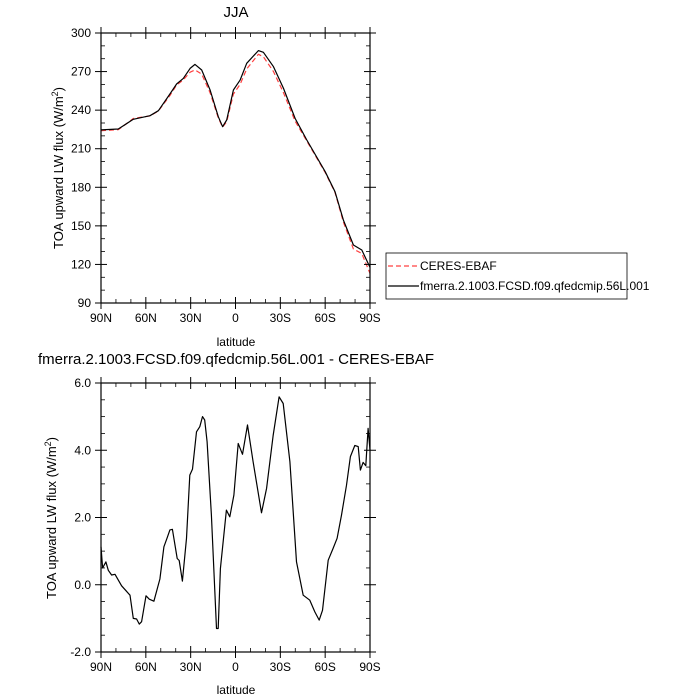 The width and height of the screenshot is (700, 700). I want to click on bottom-x-axis-label: latitude, so click(236, 690).